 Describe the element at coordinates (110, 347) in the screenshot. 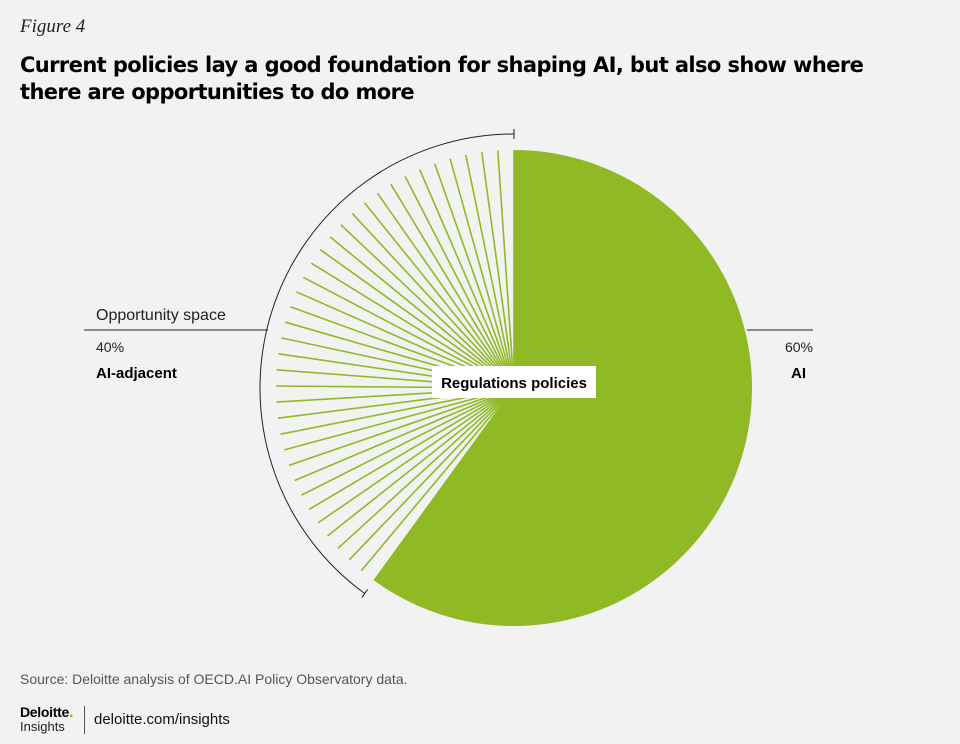

I see `ai-adjacent-value-label: 40%` at that location.